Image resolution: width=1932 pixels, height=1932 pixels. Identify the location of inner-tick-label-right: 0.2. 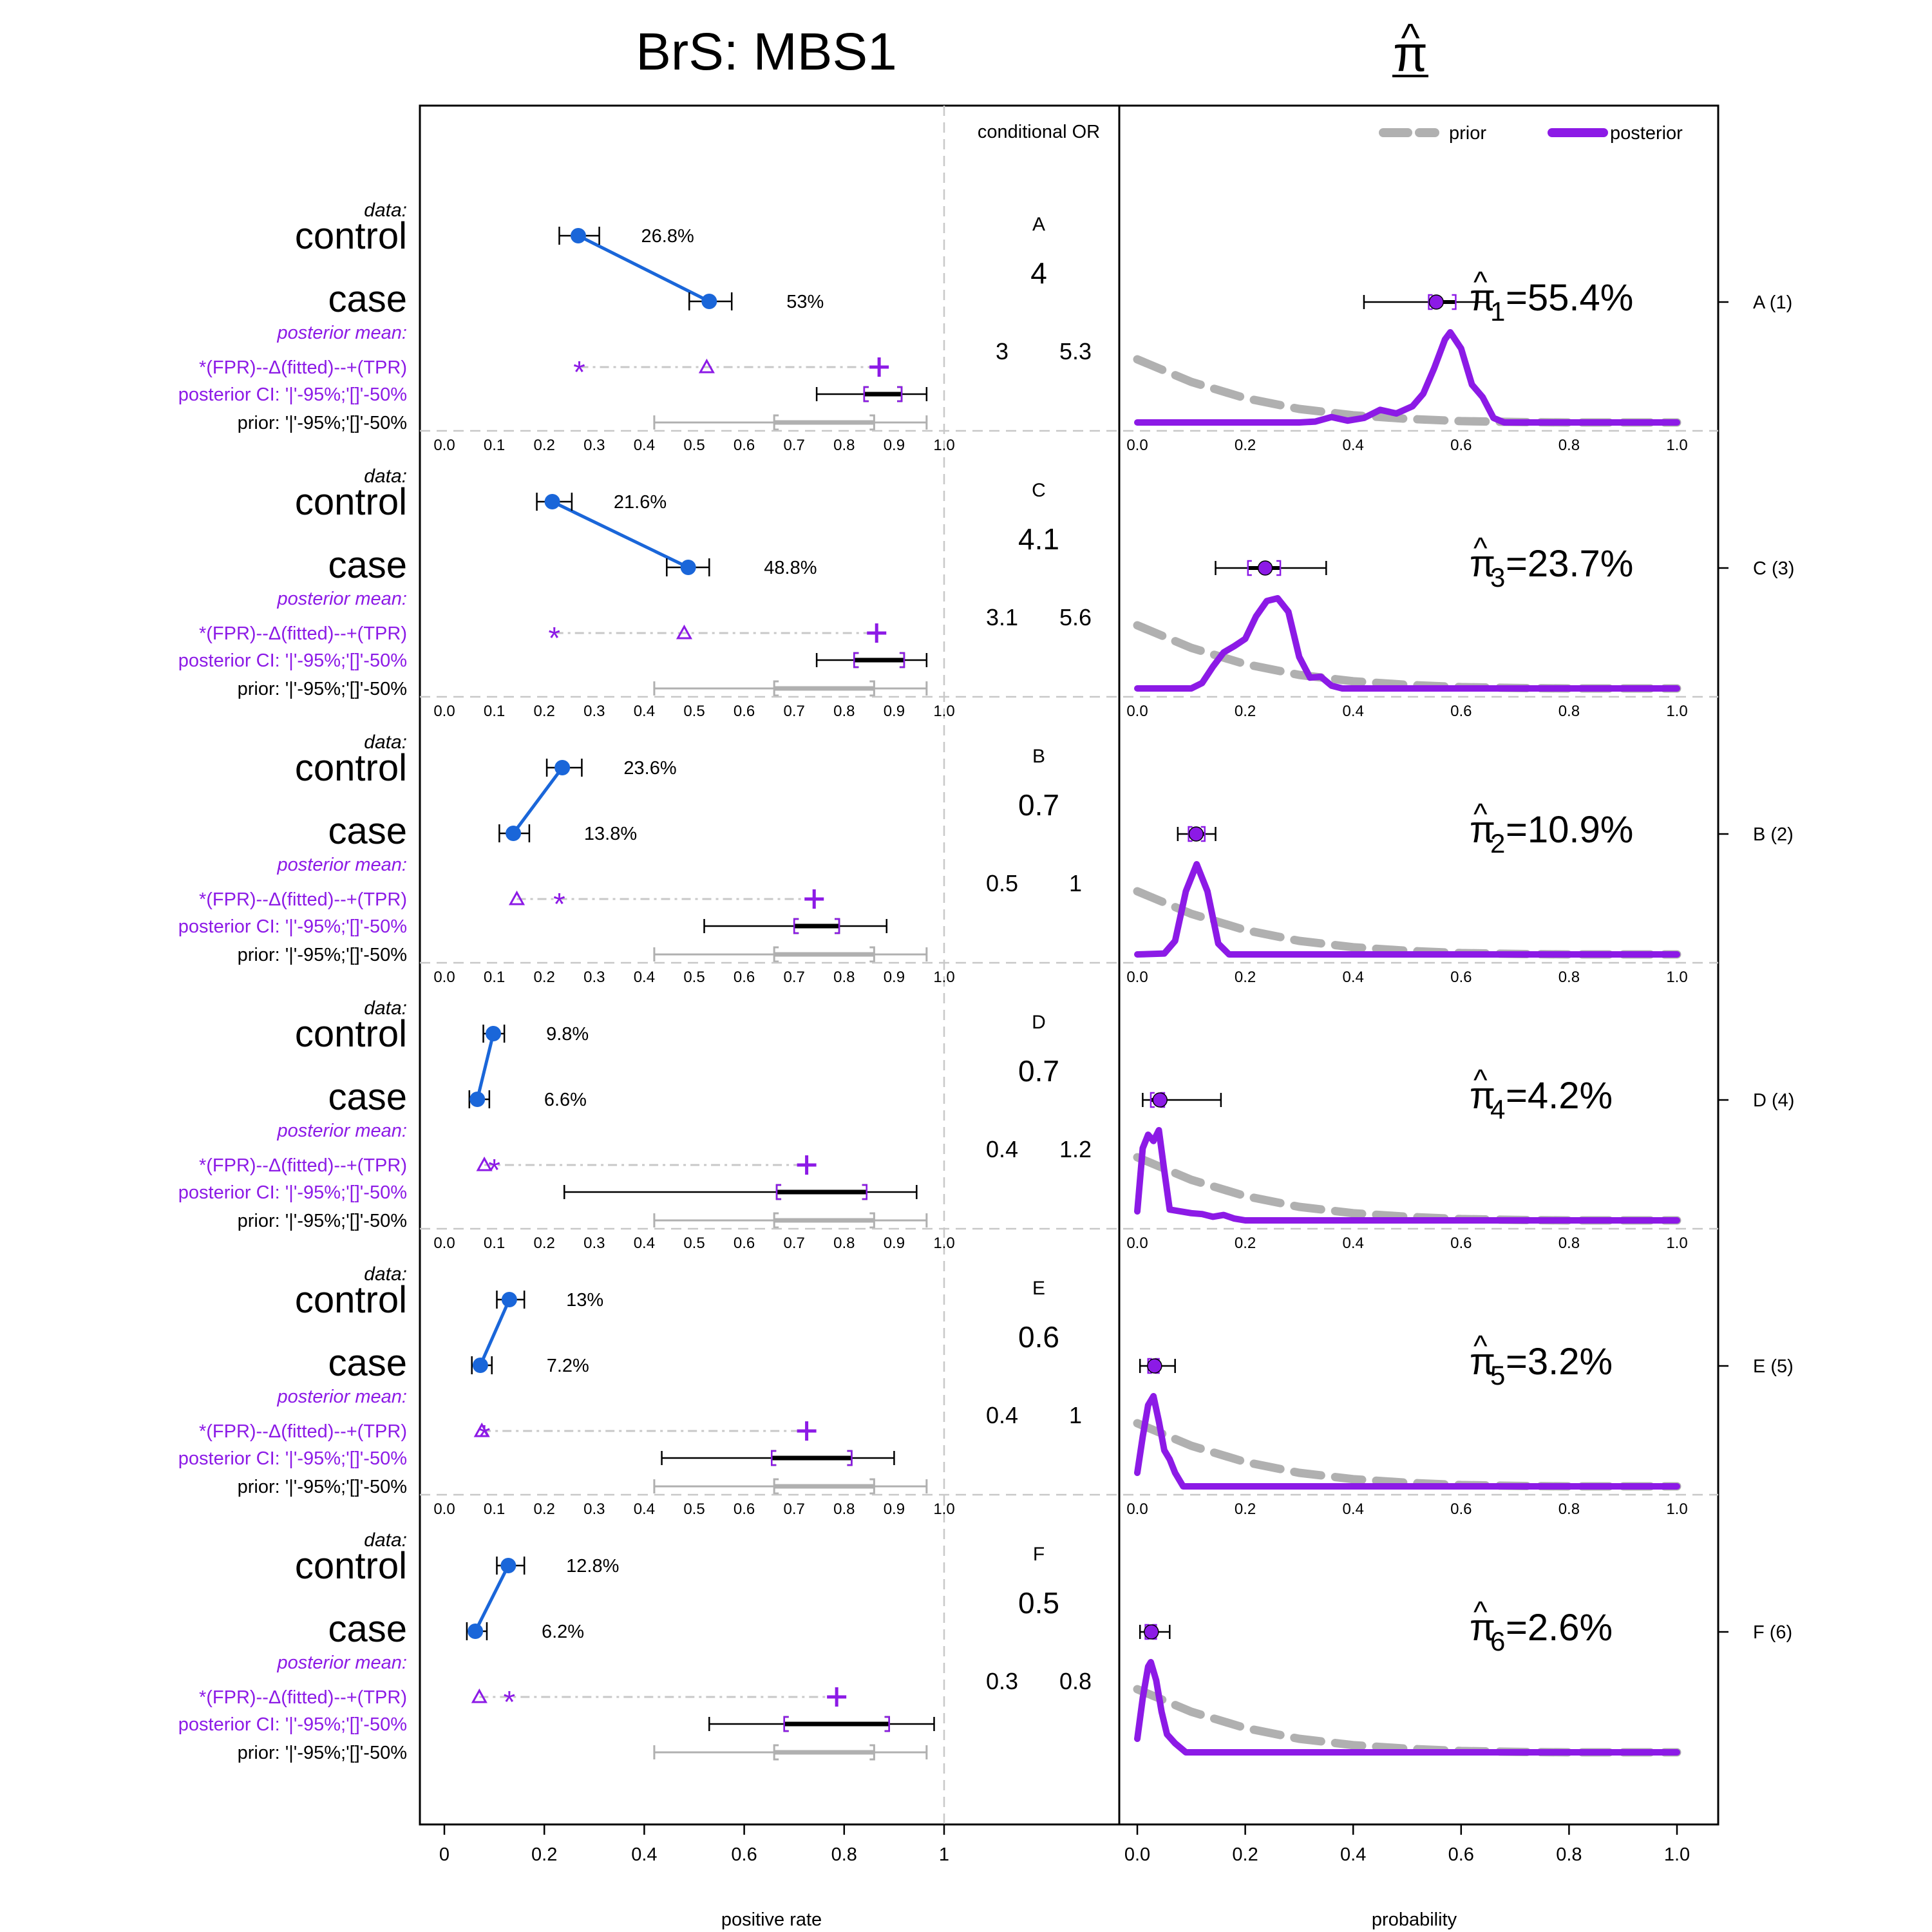
(1245, 712).